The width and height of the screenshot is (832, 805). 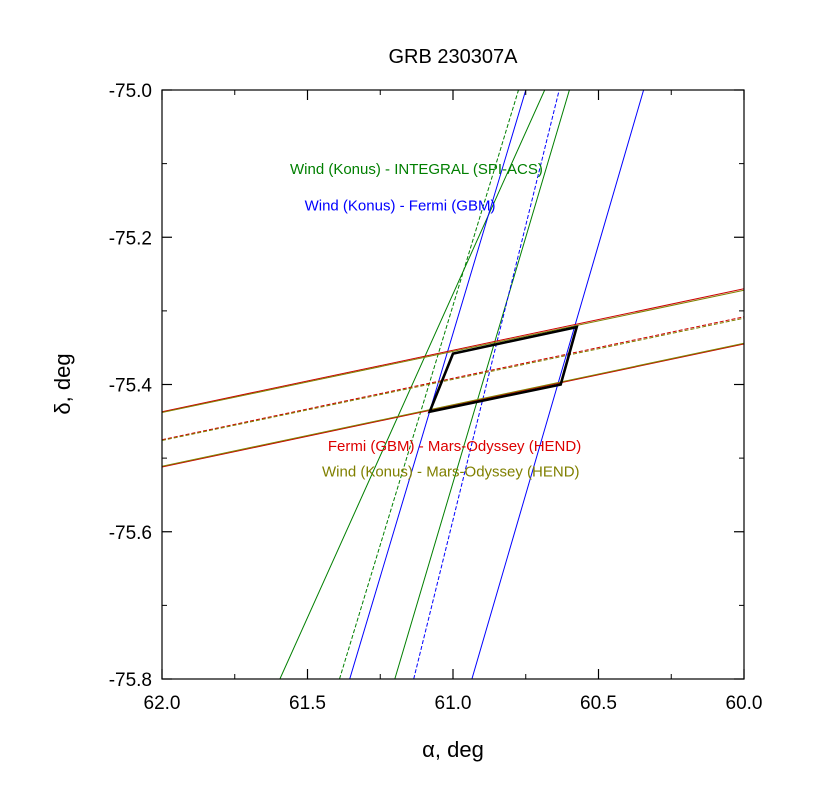 What do you see at coordinates (131, 386) in the screenshot?
I see `y-tick-label: -75.4` at bounding box center [131, 386].